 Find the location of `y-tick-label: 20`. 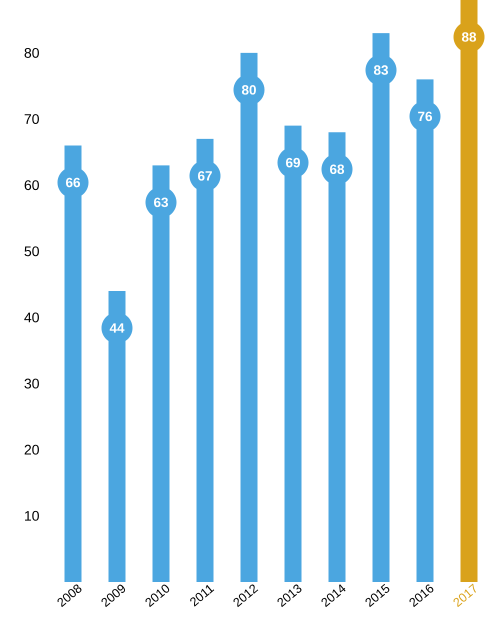

y-tick-label: 20 is located at coordinates (31, 449).